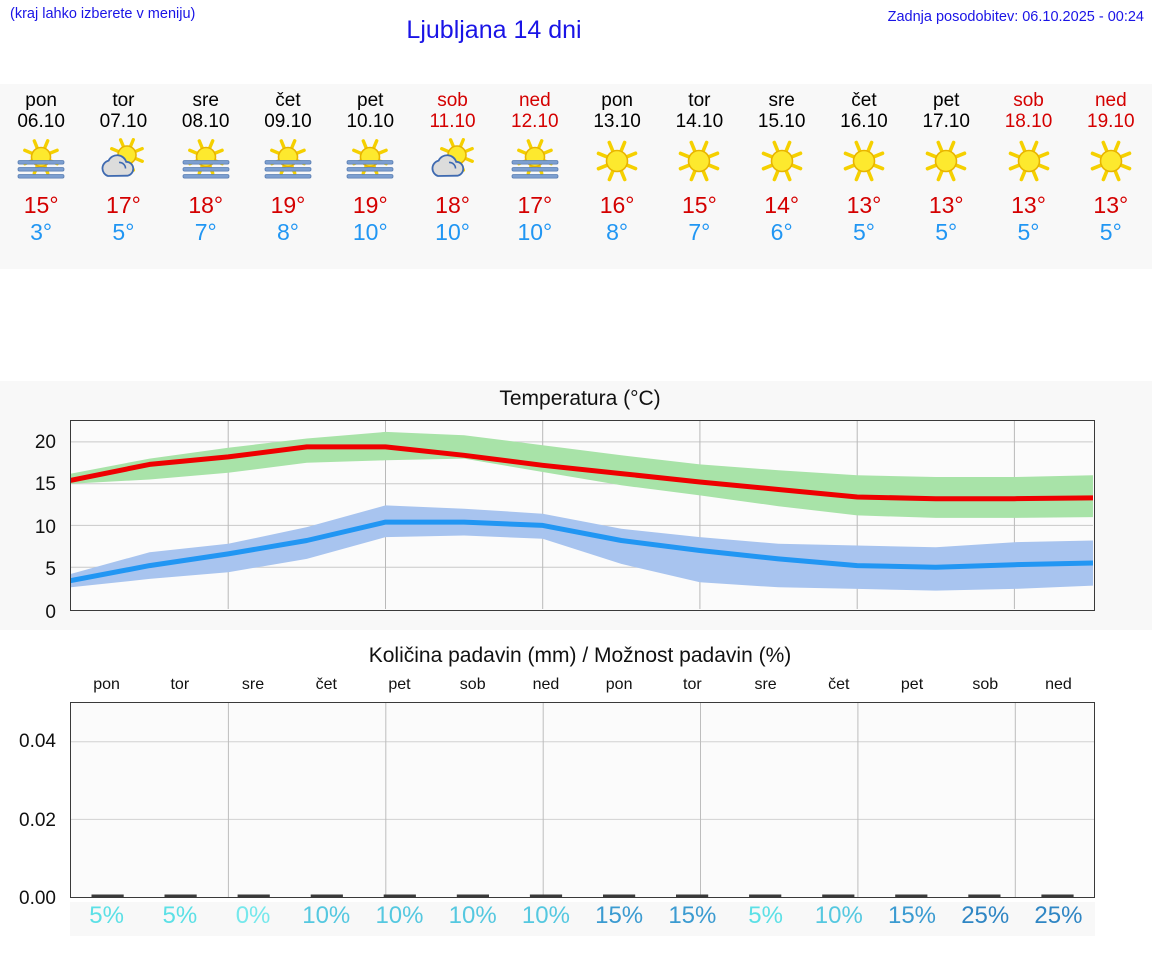 The height and width of the screenshot is (975, 1152). I want to click on precipitation-day-label: sob, so click(985, 684).